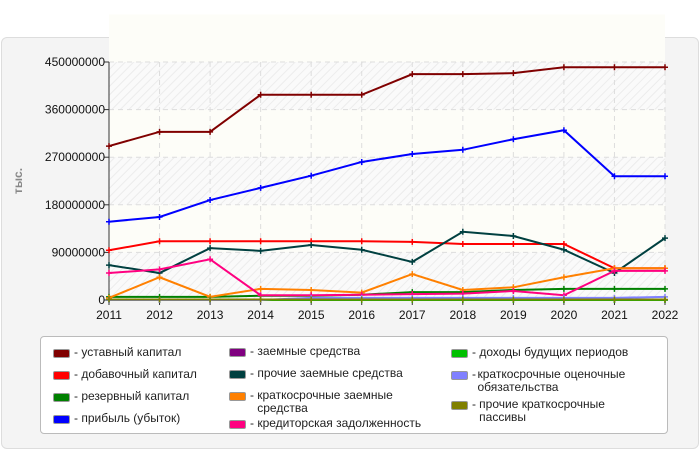  I want to click on x-tick-label: 2021, so click(614, 315).